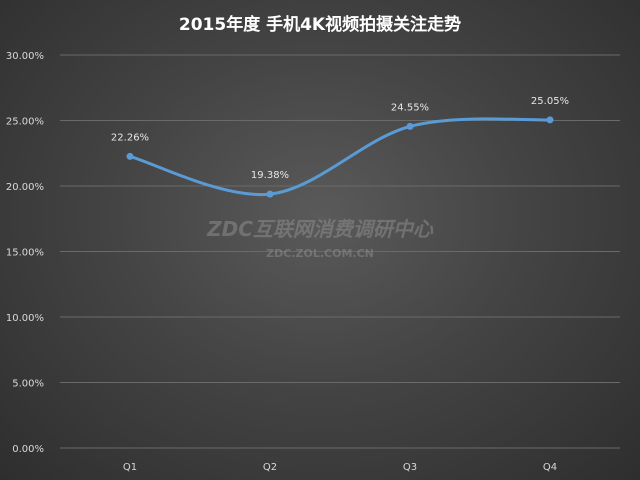  I want to click on y-tick-label: 20.00%, so click(25, 187).